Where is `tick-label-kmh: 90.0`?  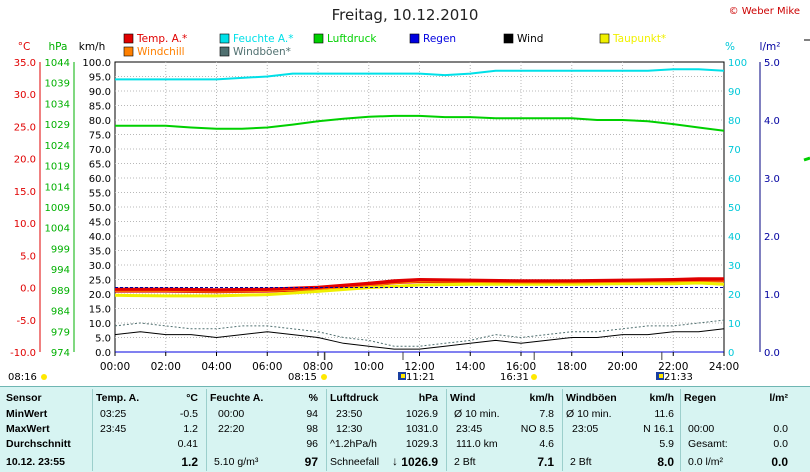 tick-label-kmh: 90.0 is located at coordinates (100, 92).